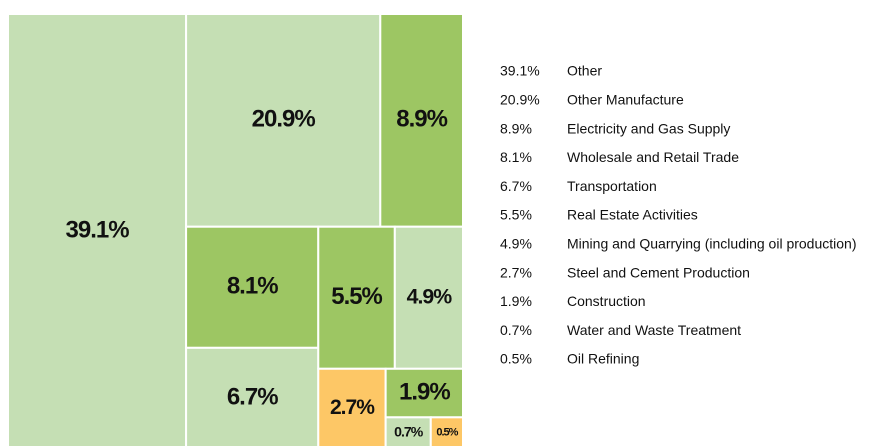  I want to click on legend-label: Oil Refining, so click(603, 359).